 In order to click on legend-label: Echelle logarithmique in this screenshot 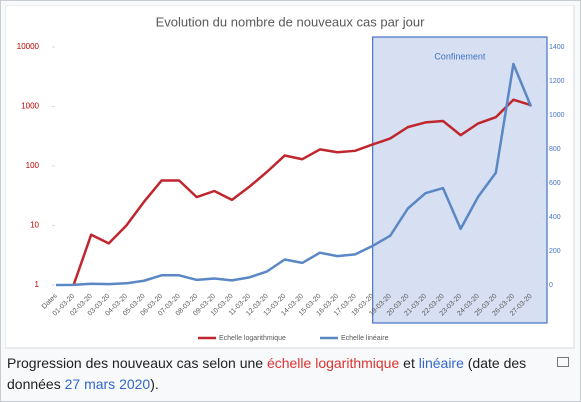, I will do `click(252, 338)`.